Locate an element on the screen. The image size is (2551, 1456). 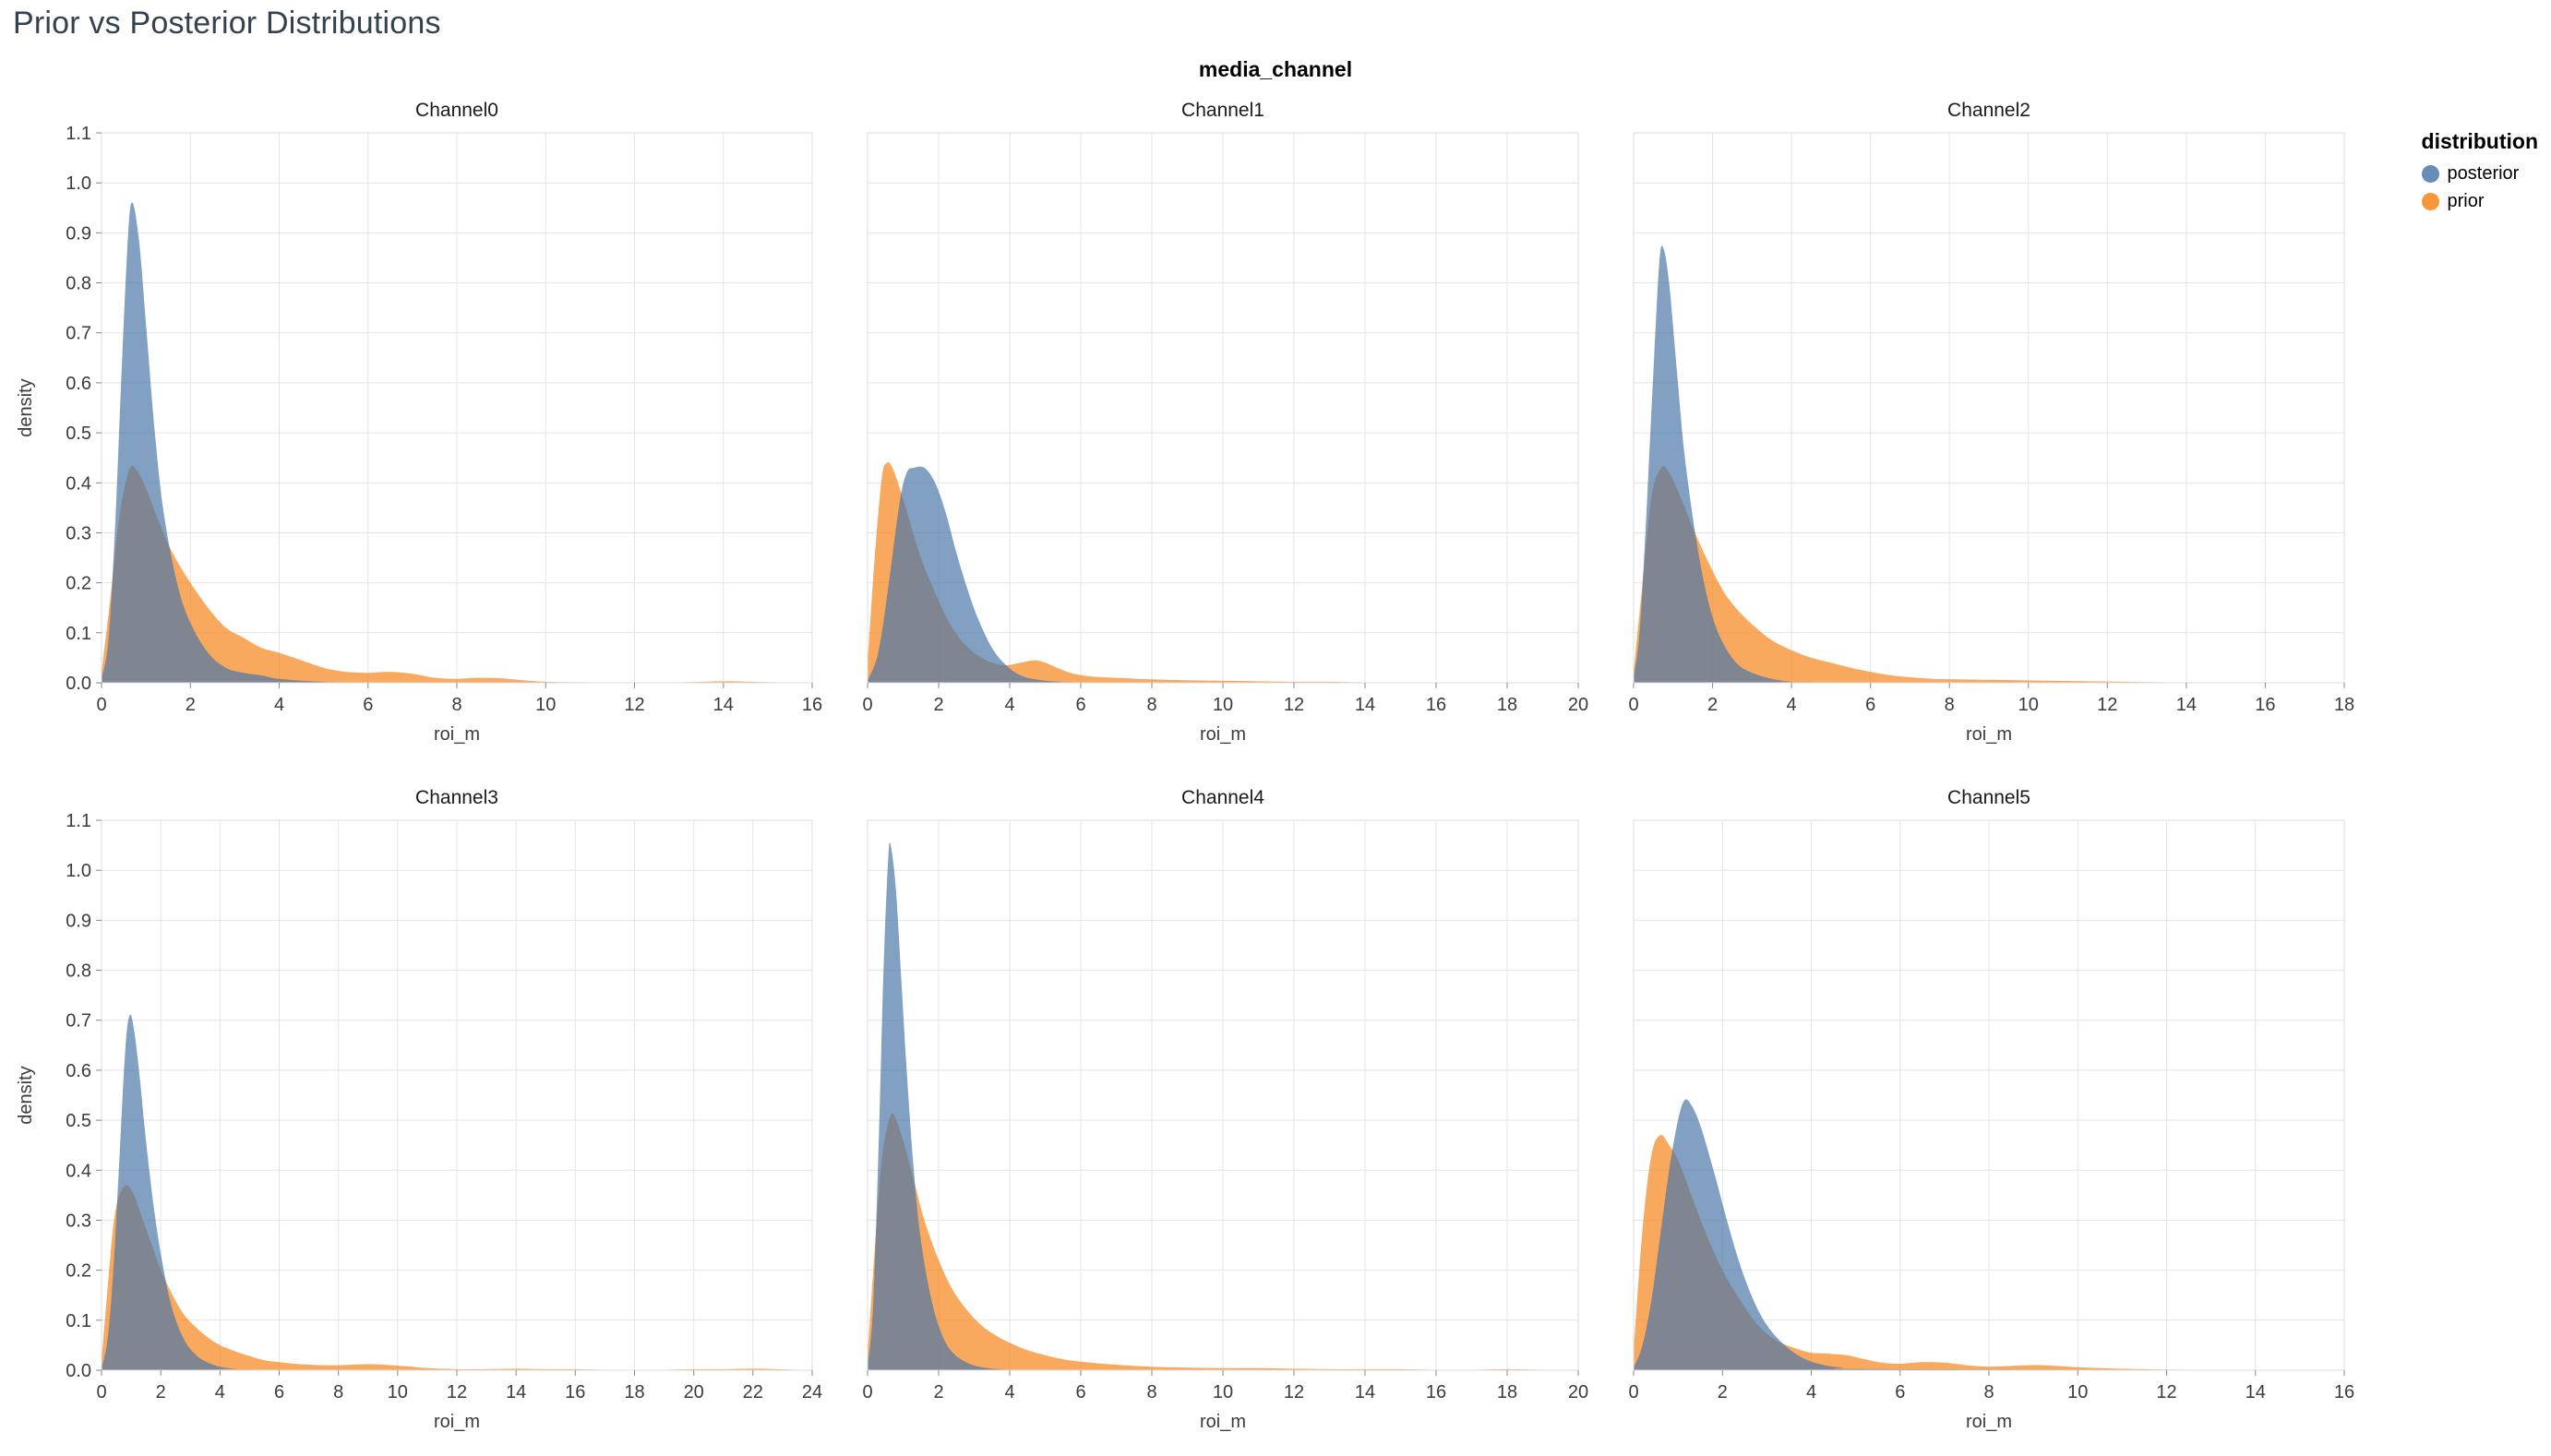
chart-svg-channel5: Channel5 0 2 4 6 8 10 12 14 16 roi_m is located at coordinates (1991, 1109).